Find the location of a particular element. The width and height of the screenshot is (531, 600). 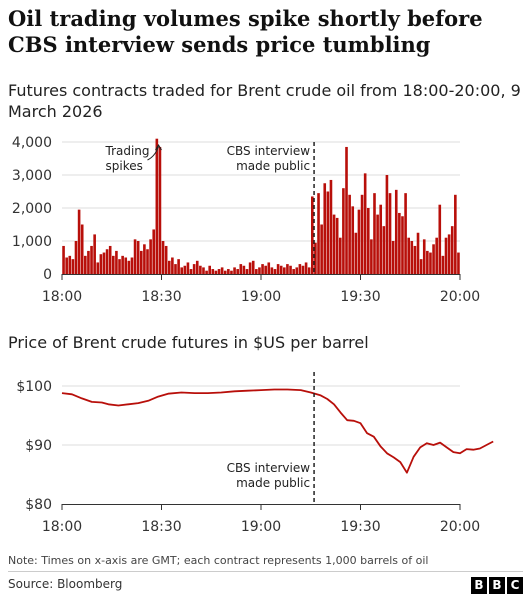

annotation-arrowhead is located at coordinates (158, 147).